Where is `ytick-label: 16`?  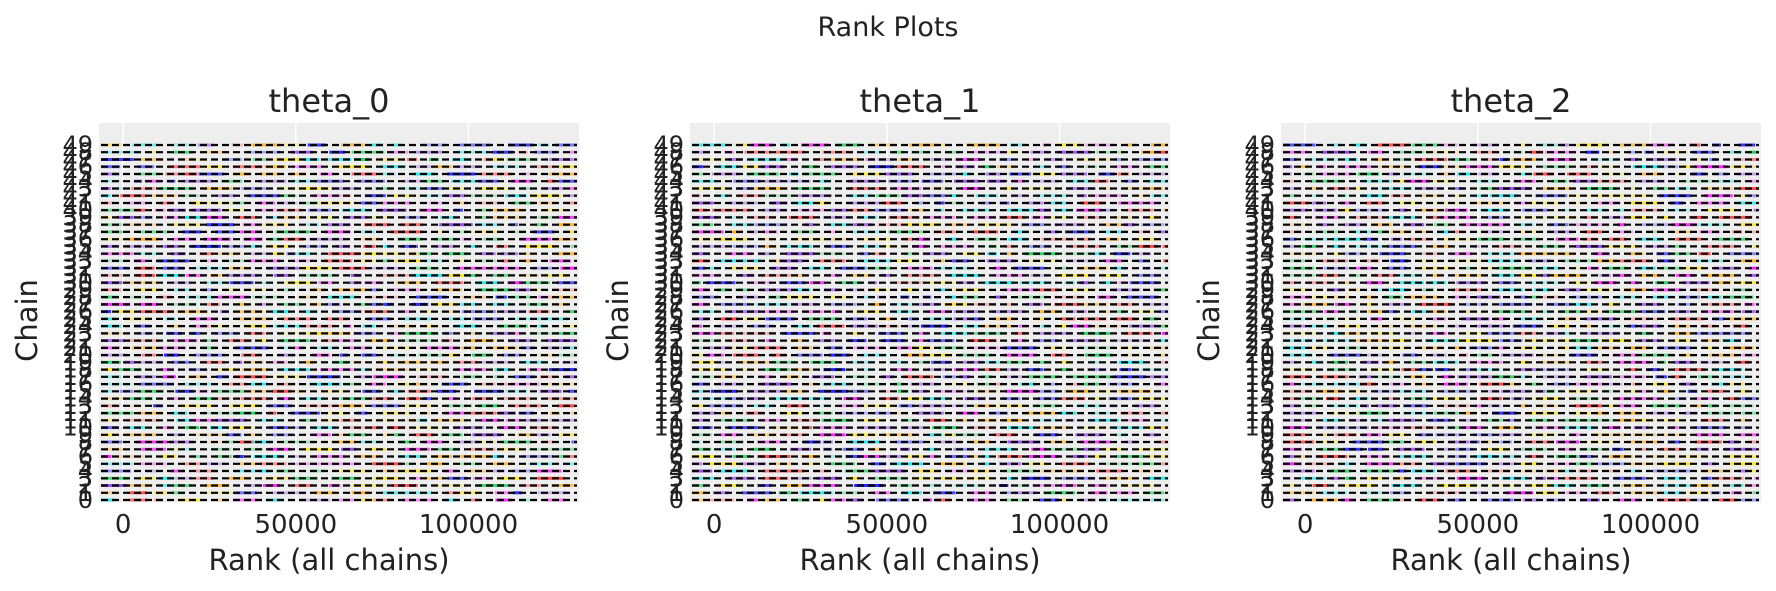 ytick-label: 16 is located at coordinates (668, 384).